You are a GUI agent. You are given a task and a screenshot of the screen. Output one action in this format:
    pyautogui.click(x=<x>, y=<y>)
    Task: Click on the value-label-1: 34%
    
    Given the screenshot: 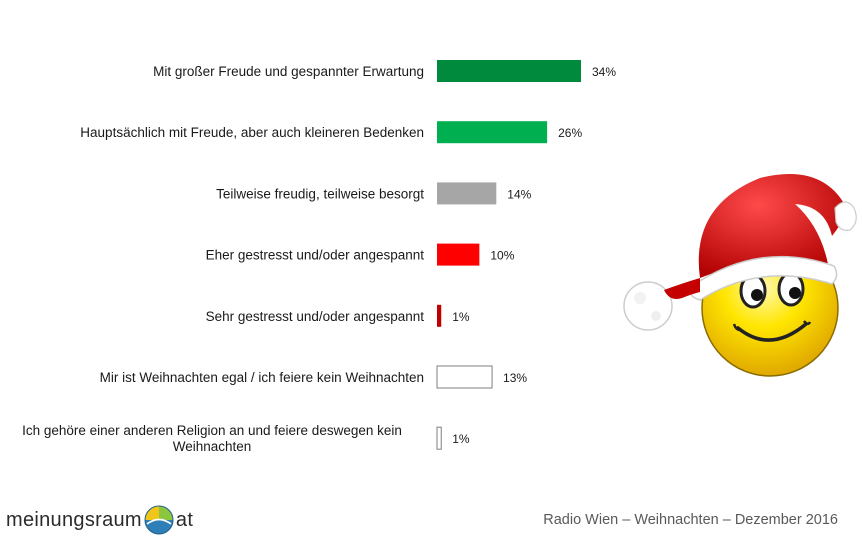 What is the action you would take?
    pyautogui.click(x=604, y=72)
    